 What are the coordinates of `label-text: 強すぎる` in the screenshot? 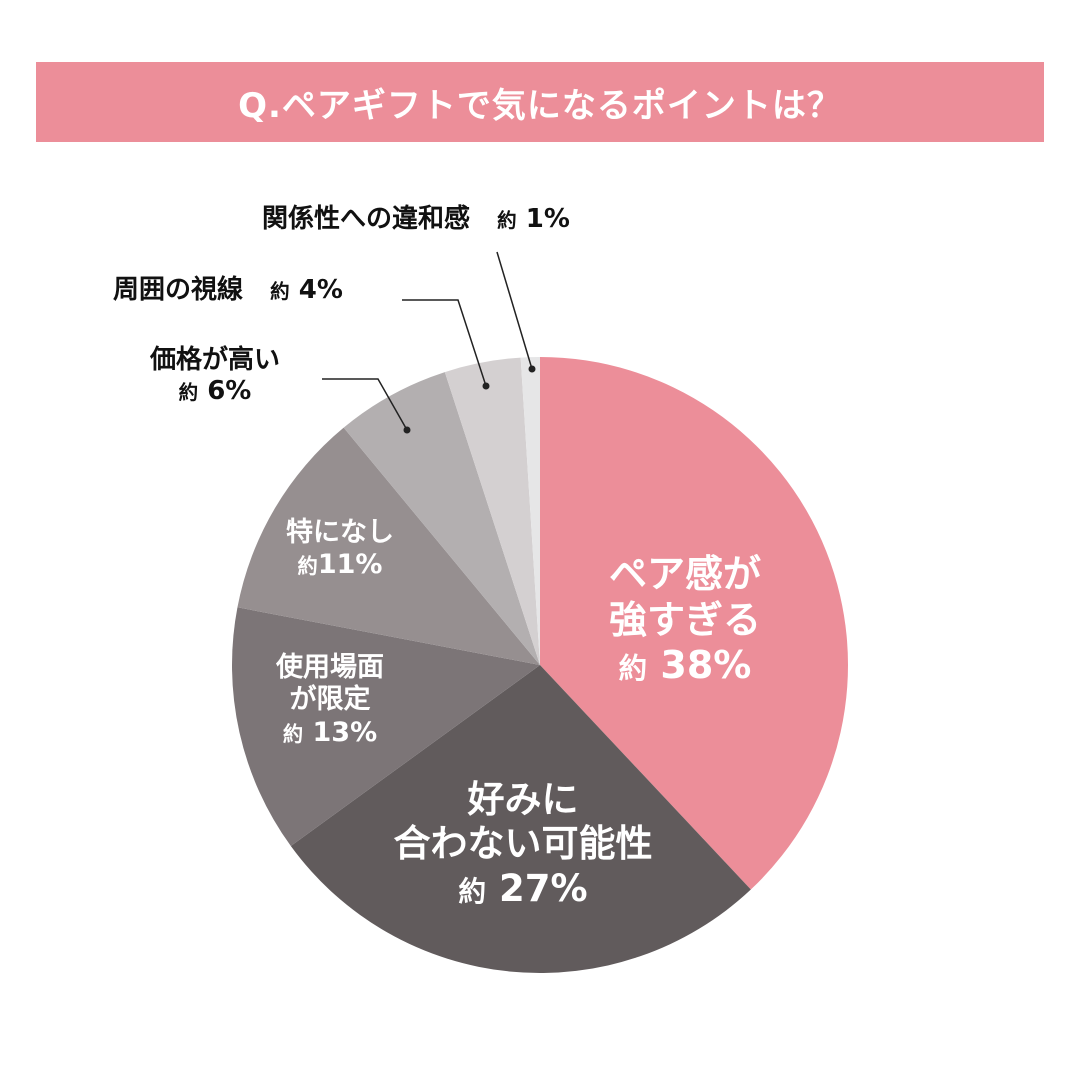 It's located at (684, 619).